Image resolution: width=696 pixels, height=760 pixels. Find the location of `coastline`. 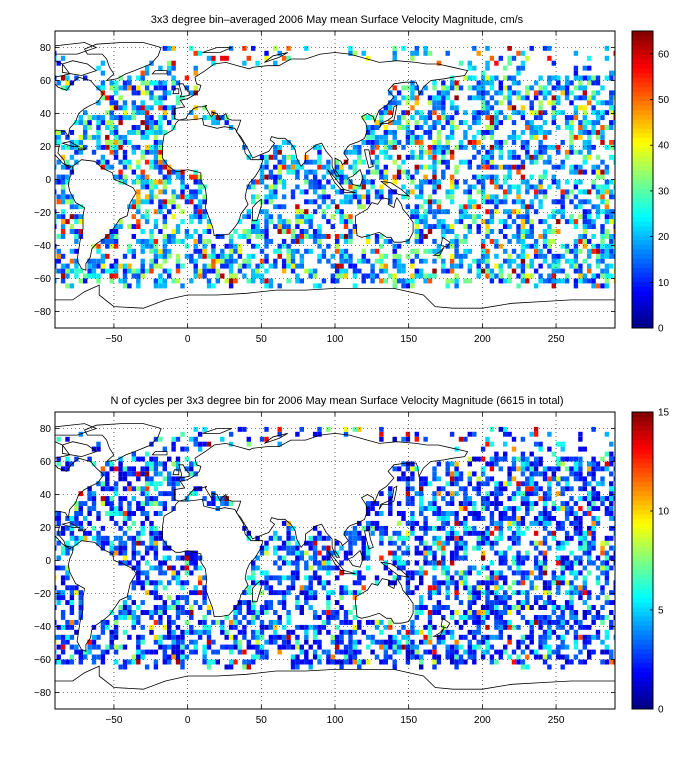

coastline is located at coordinates (384, 600).